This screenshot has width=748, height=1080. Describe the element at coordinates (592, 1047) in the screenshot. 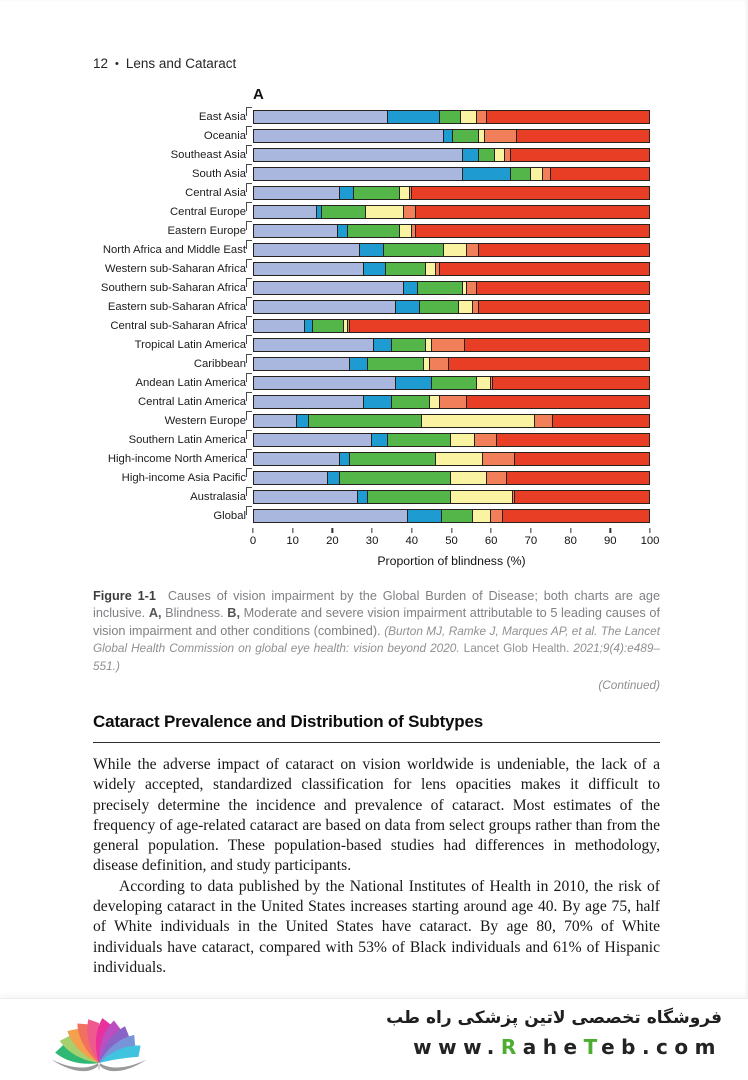

I see `url-segment: T` at that location.